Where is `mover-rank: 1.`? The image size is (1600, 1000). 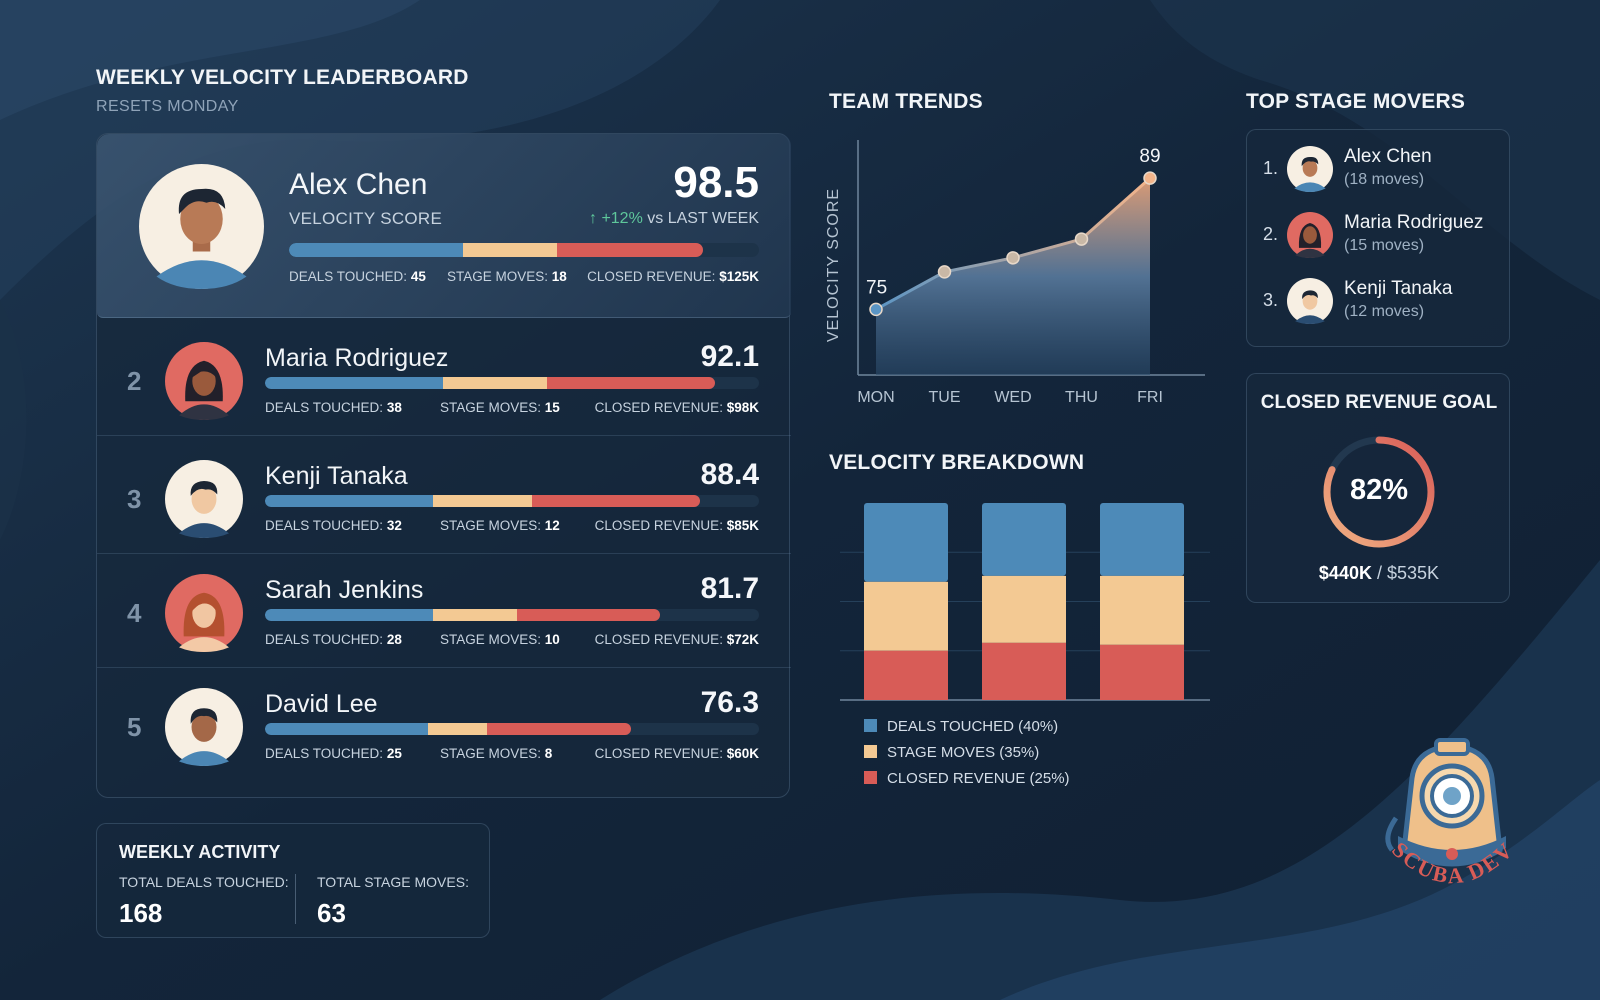 mover-rank: 1. is located at coordinates (1271, 168).